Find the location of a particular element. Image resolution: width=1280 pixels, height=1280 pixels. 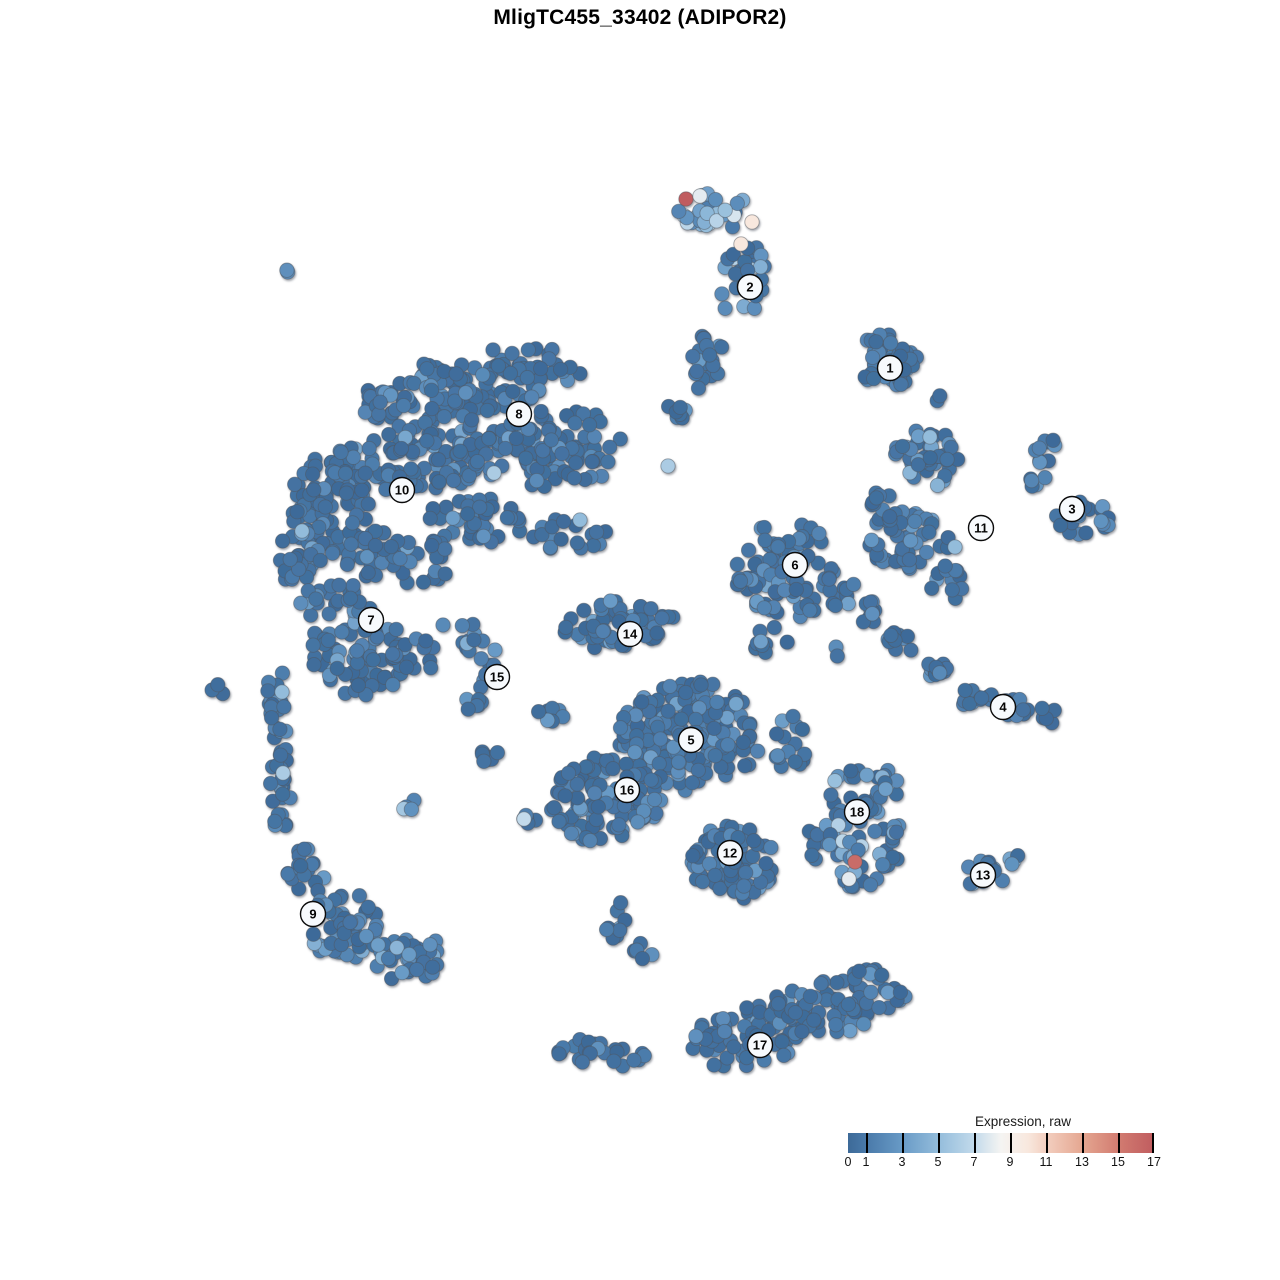

cluster-label-14: 14 is located at coordinates (630, 634).